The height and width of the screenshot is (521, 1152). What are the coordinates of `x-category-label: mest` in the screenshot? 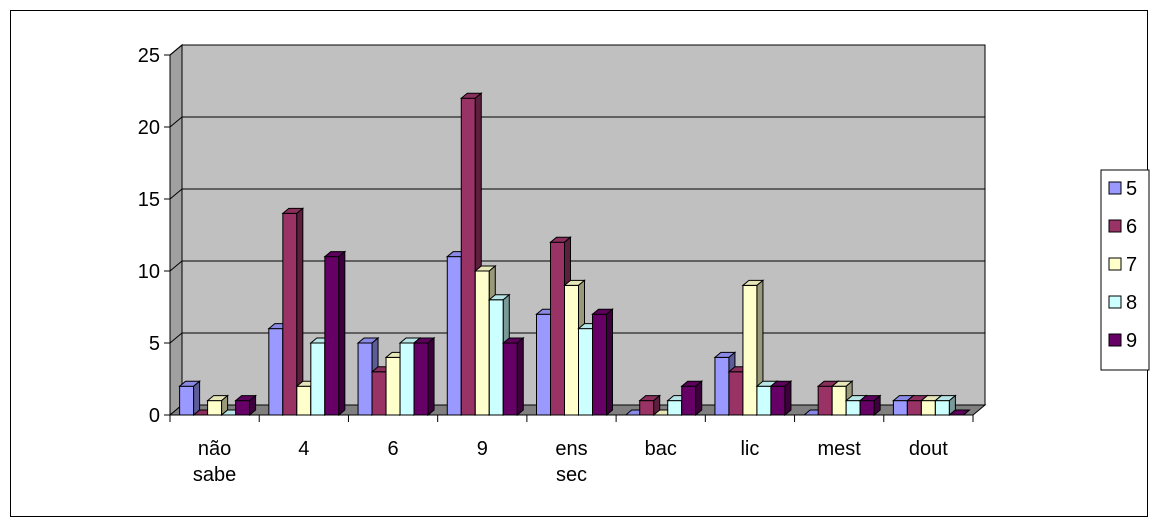 It's located at (839, 449).